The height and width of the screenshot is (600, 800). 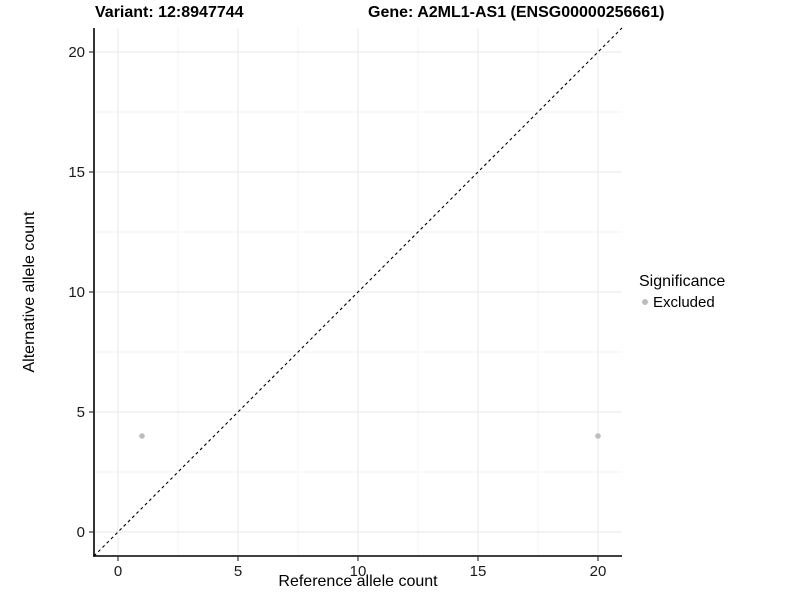 What do you see at coordinates (238, 571) in the screenshot?
I see `x-tick-label: 5` at bounding box center [238, 571].